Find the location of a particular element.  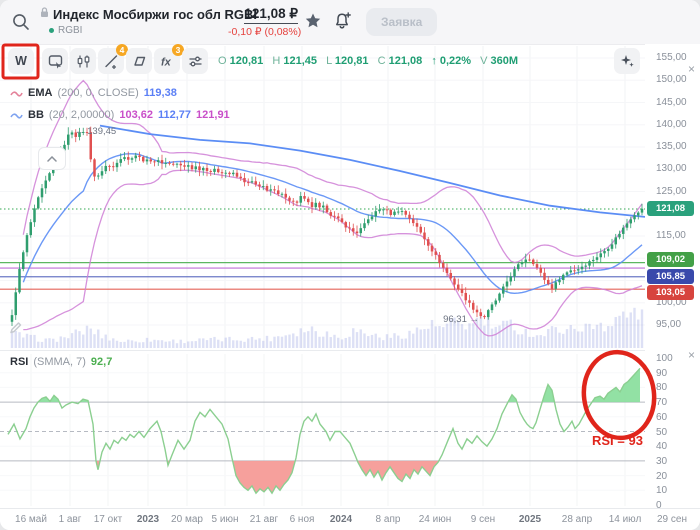

drawings-count-badge: 4 is located at coordinates (122, 50).